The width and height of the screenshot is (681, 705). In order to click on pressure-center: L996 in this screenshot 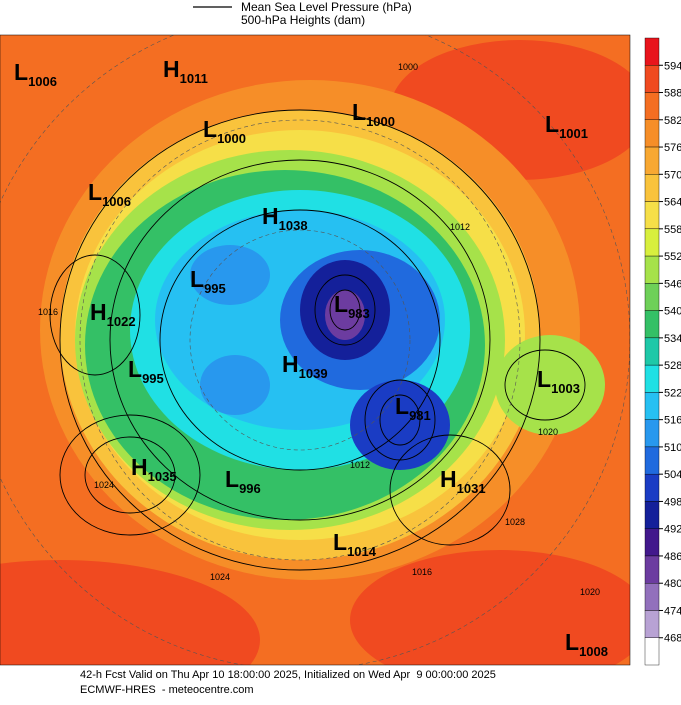, I will do `click(243, 481)`.